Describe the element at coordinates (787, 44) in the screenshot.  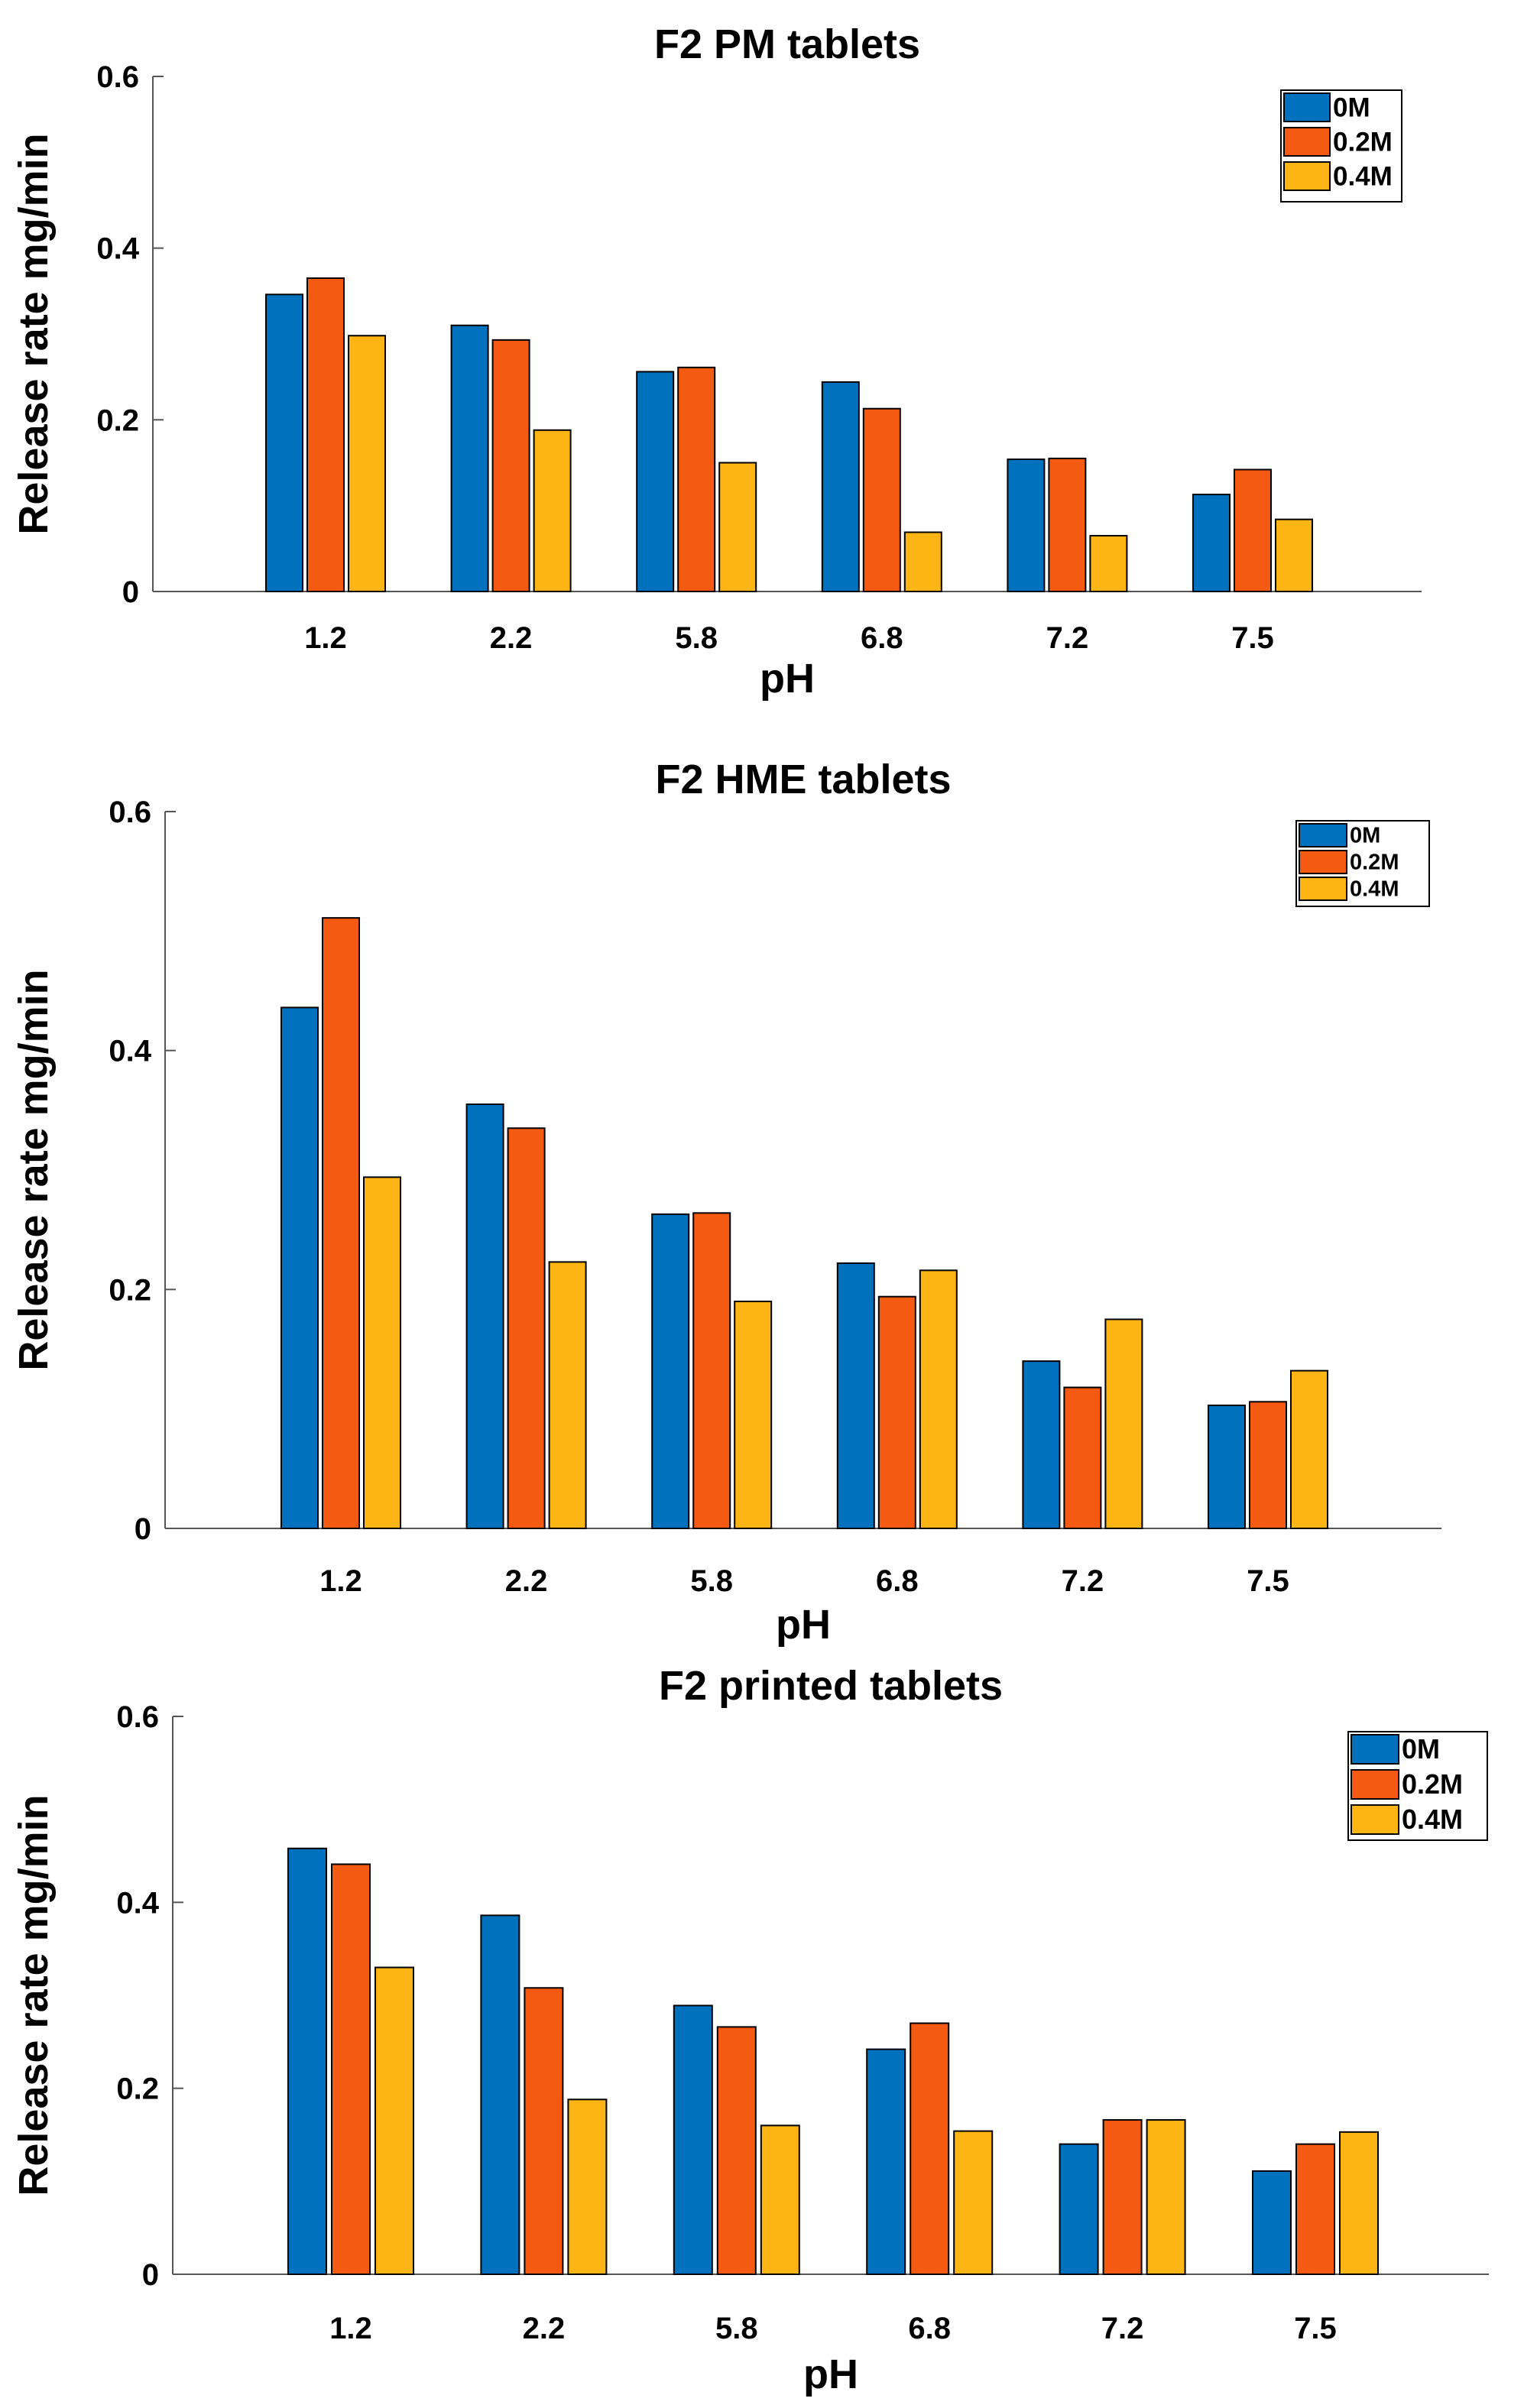
I see `chart-title: F2 PM tablets` at that location.